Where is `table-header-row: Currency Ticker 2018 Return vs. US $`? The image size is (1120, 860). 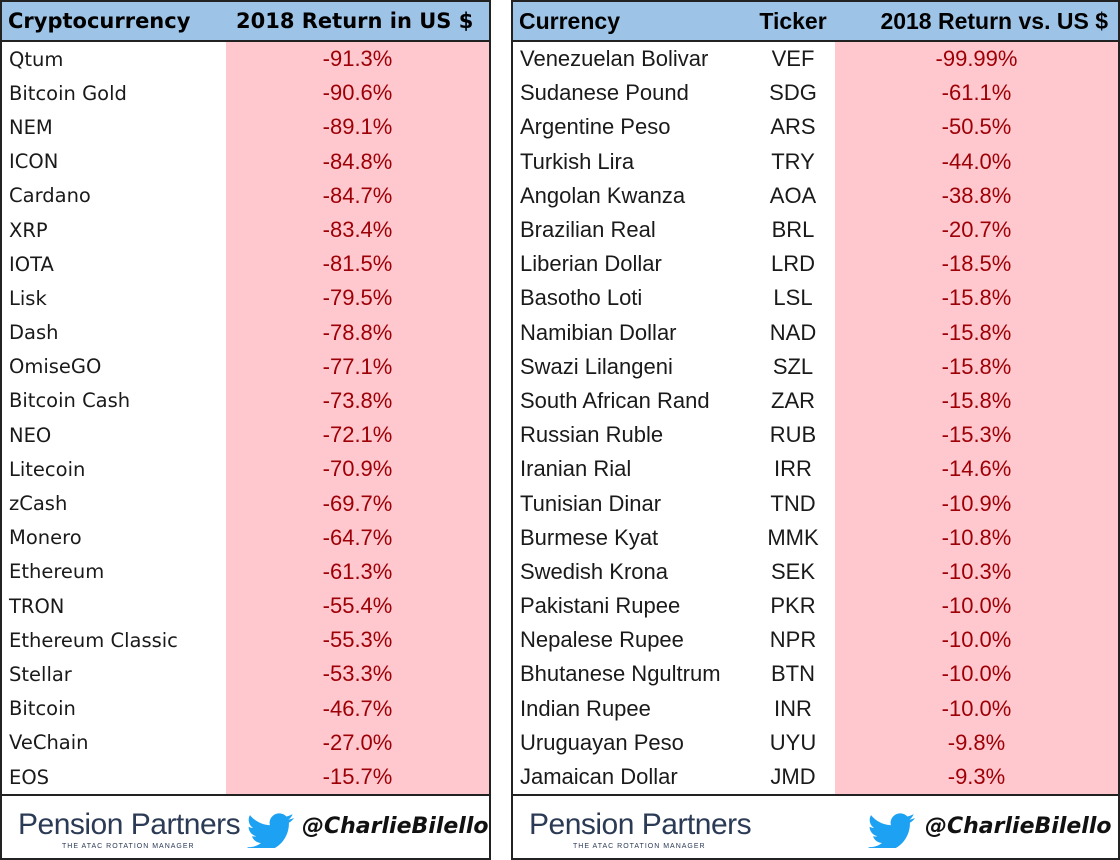
table-header-row: Currency Ticker 2018 Return vs. US $ is located at coordinates (815, 22).